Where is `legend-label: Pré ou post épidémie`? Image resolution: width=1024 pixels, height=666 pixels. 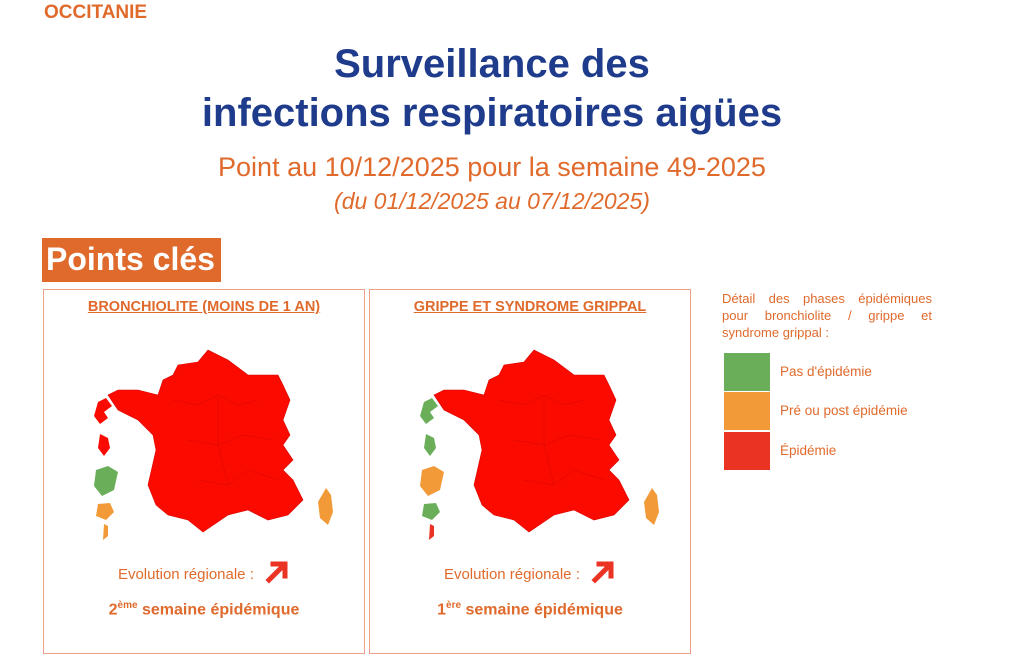
legend-label: Pré ou post épidémie is located at coordinates (844, 410).